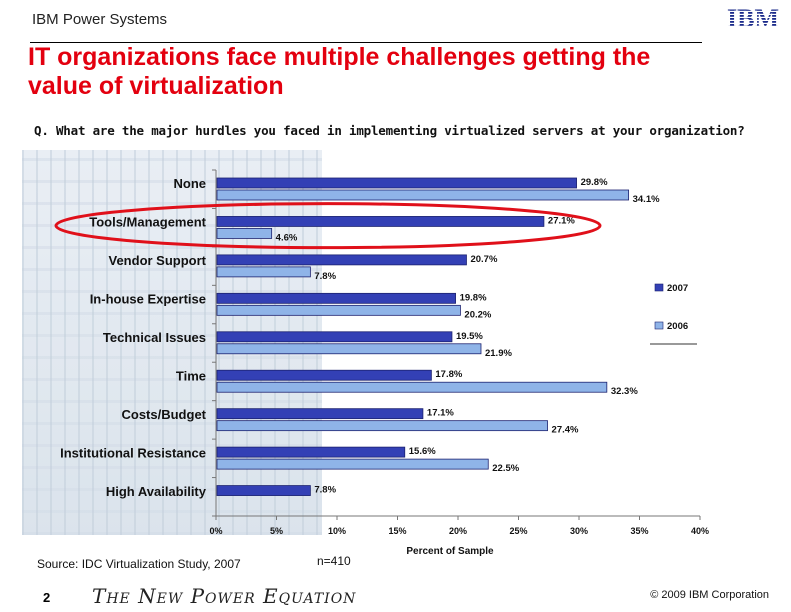  What do you see at coordinates (139, 564) in the screenshot?
I see `source-note: Source: IDC Virtualization Study, 2007` at bounding box center [139, 564].